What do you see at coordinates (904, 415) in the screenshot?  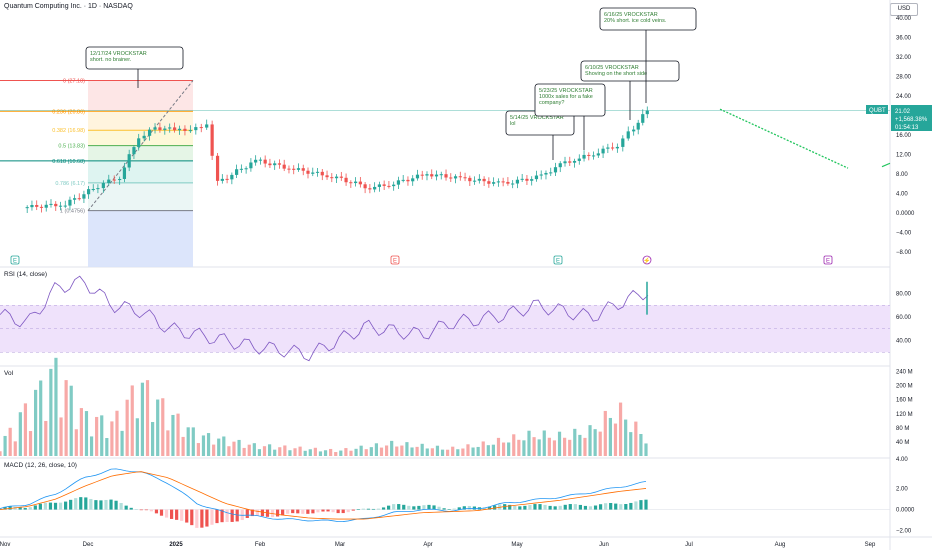 I see `volume-tick-label: 120 M` at bounding box center [904, 415].